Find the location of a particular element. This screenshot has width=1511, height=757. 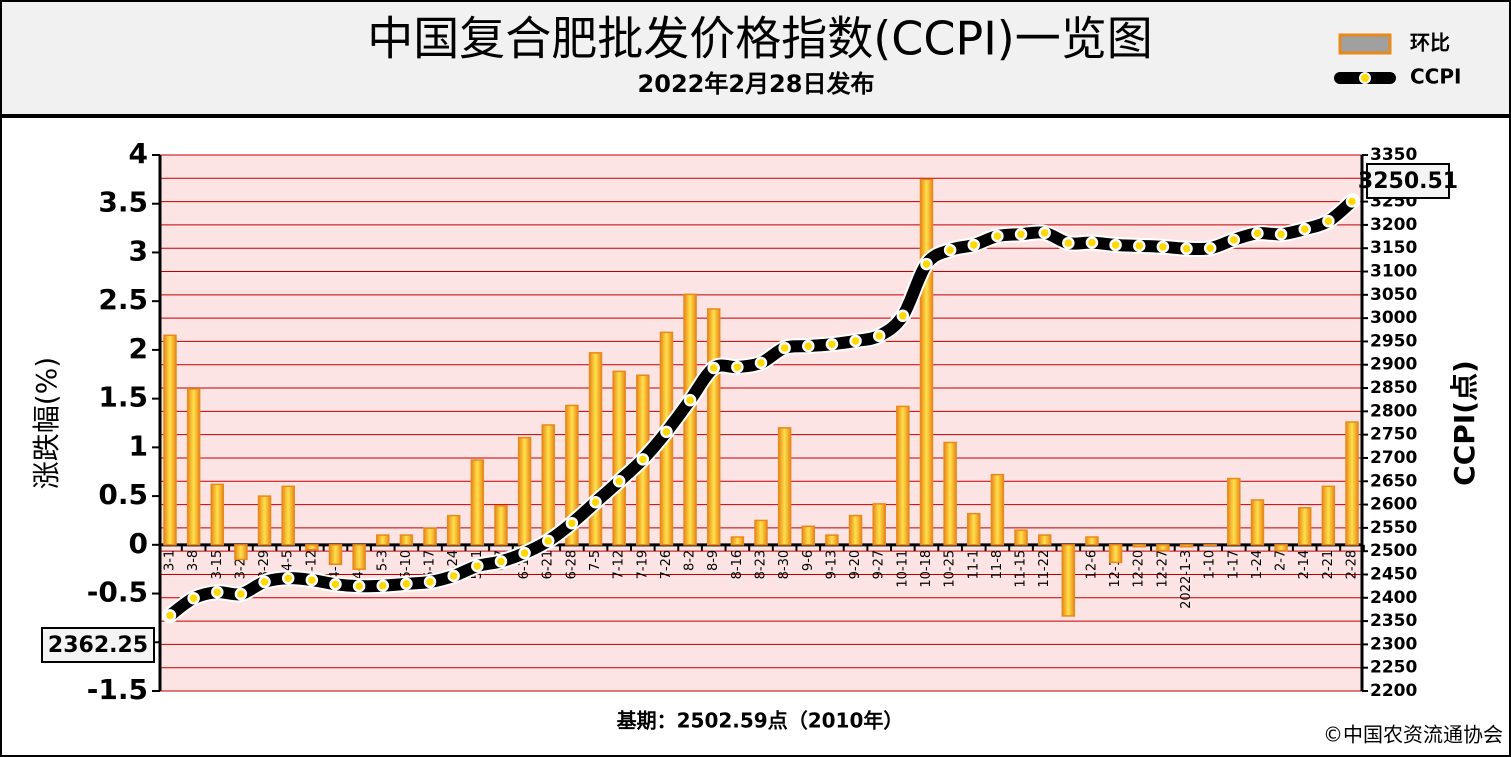

x-tick-label: 6-21 is located at coordinates (548, 565).